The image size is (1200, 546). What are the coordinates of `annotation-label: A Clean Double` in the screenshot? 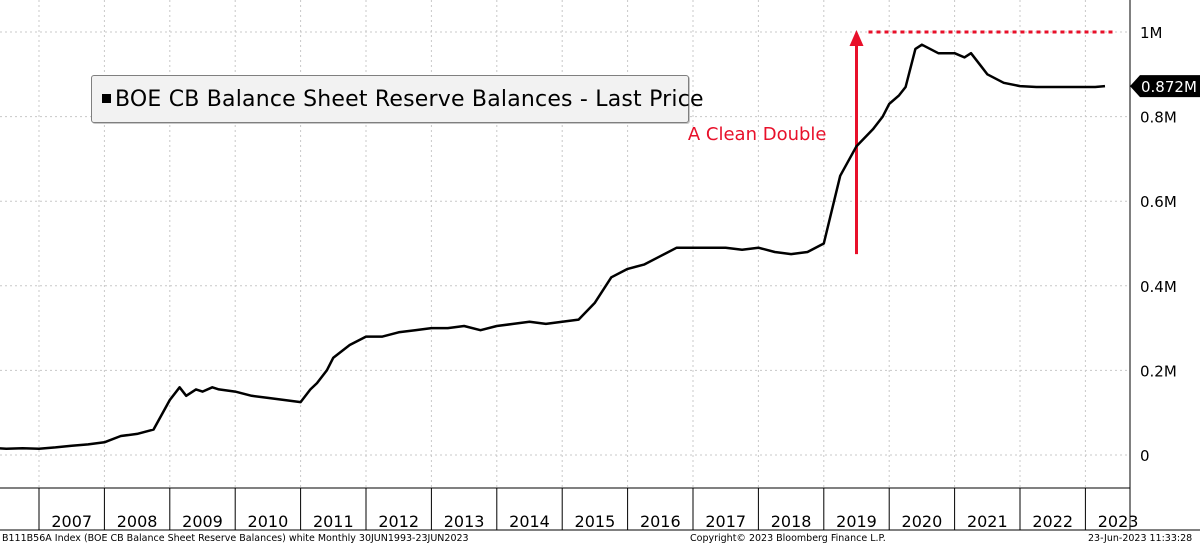 It's located at (757, 134).